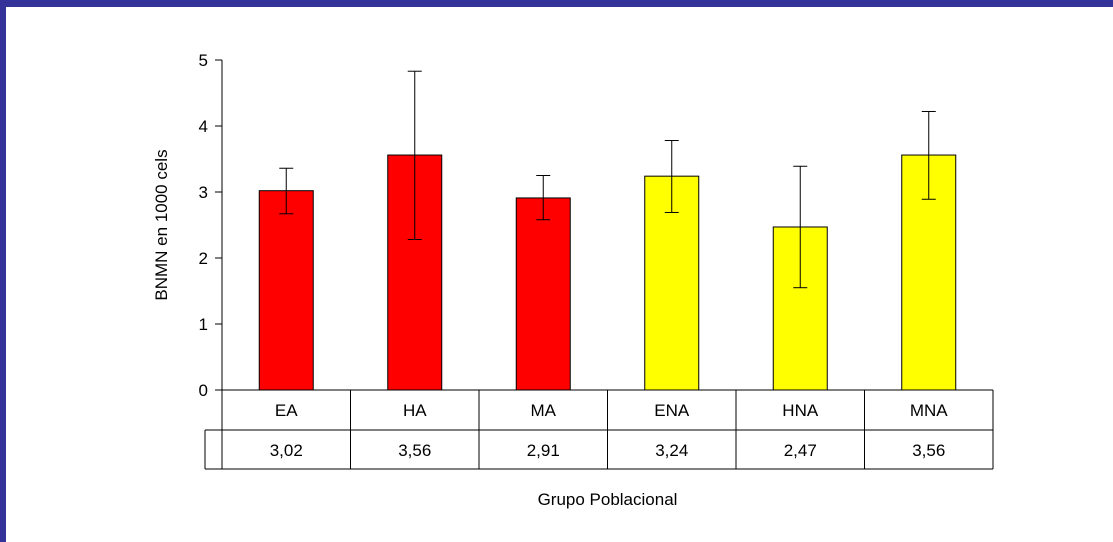 The height and width of the screenshot is (542, 1113). What do you see at coordinates (203, 192) in the screenshot?
I see `y-tick-label: 3` at bounding box center [203, 192].